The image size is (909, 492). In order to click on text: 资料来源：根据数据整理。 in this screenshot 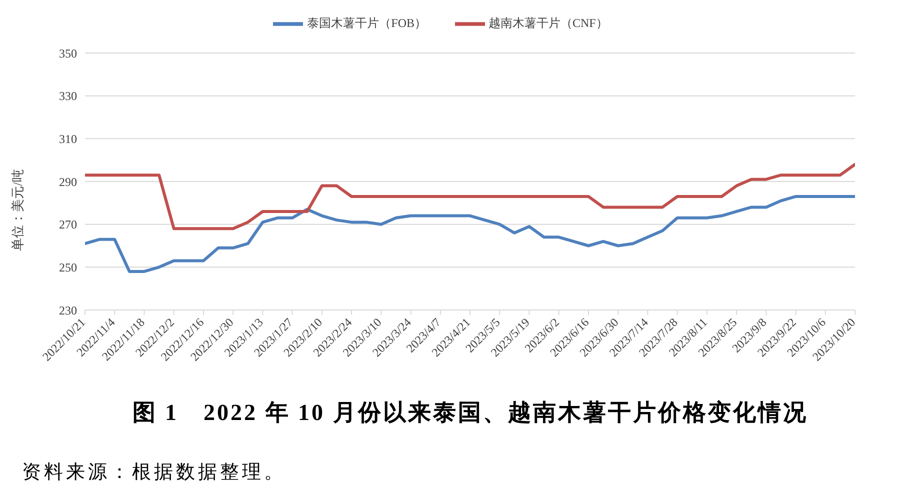, I will do `click(154, 473)`.